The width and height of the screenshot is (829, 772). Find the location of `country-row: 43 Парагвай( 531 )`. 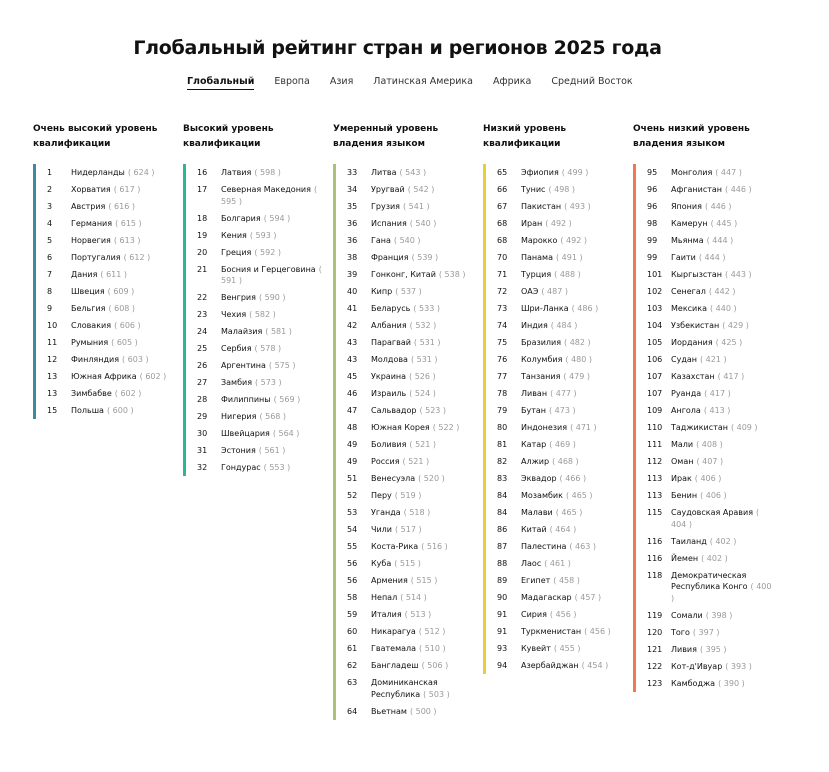

country-row: 43 Парагвай( 531 ) is located at coordinates (410, 342).